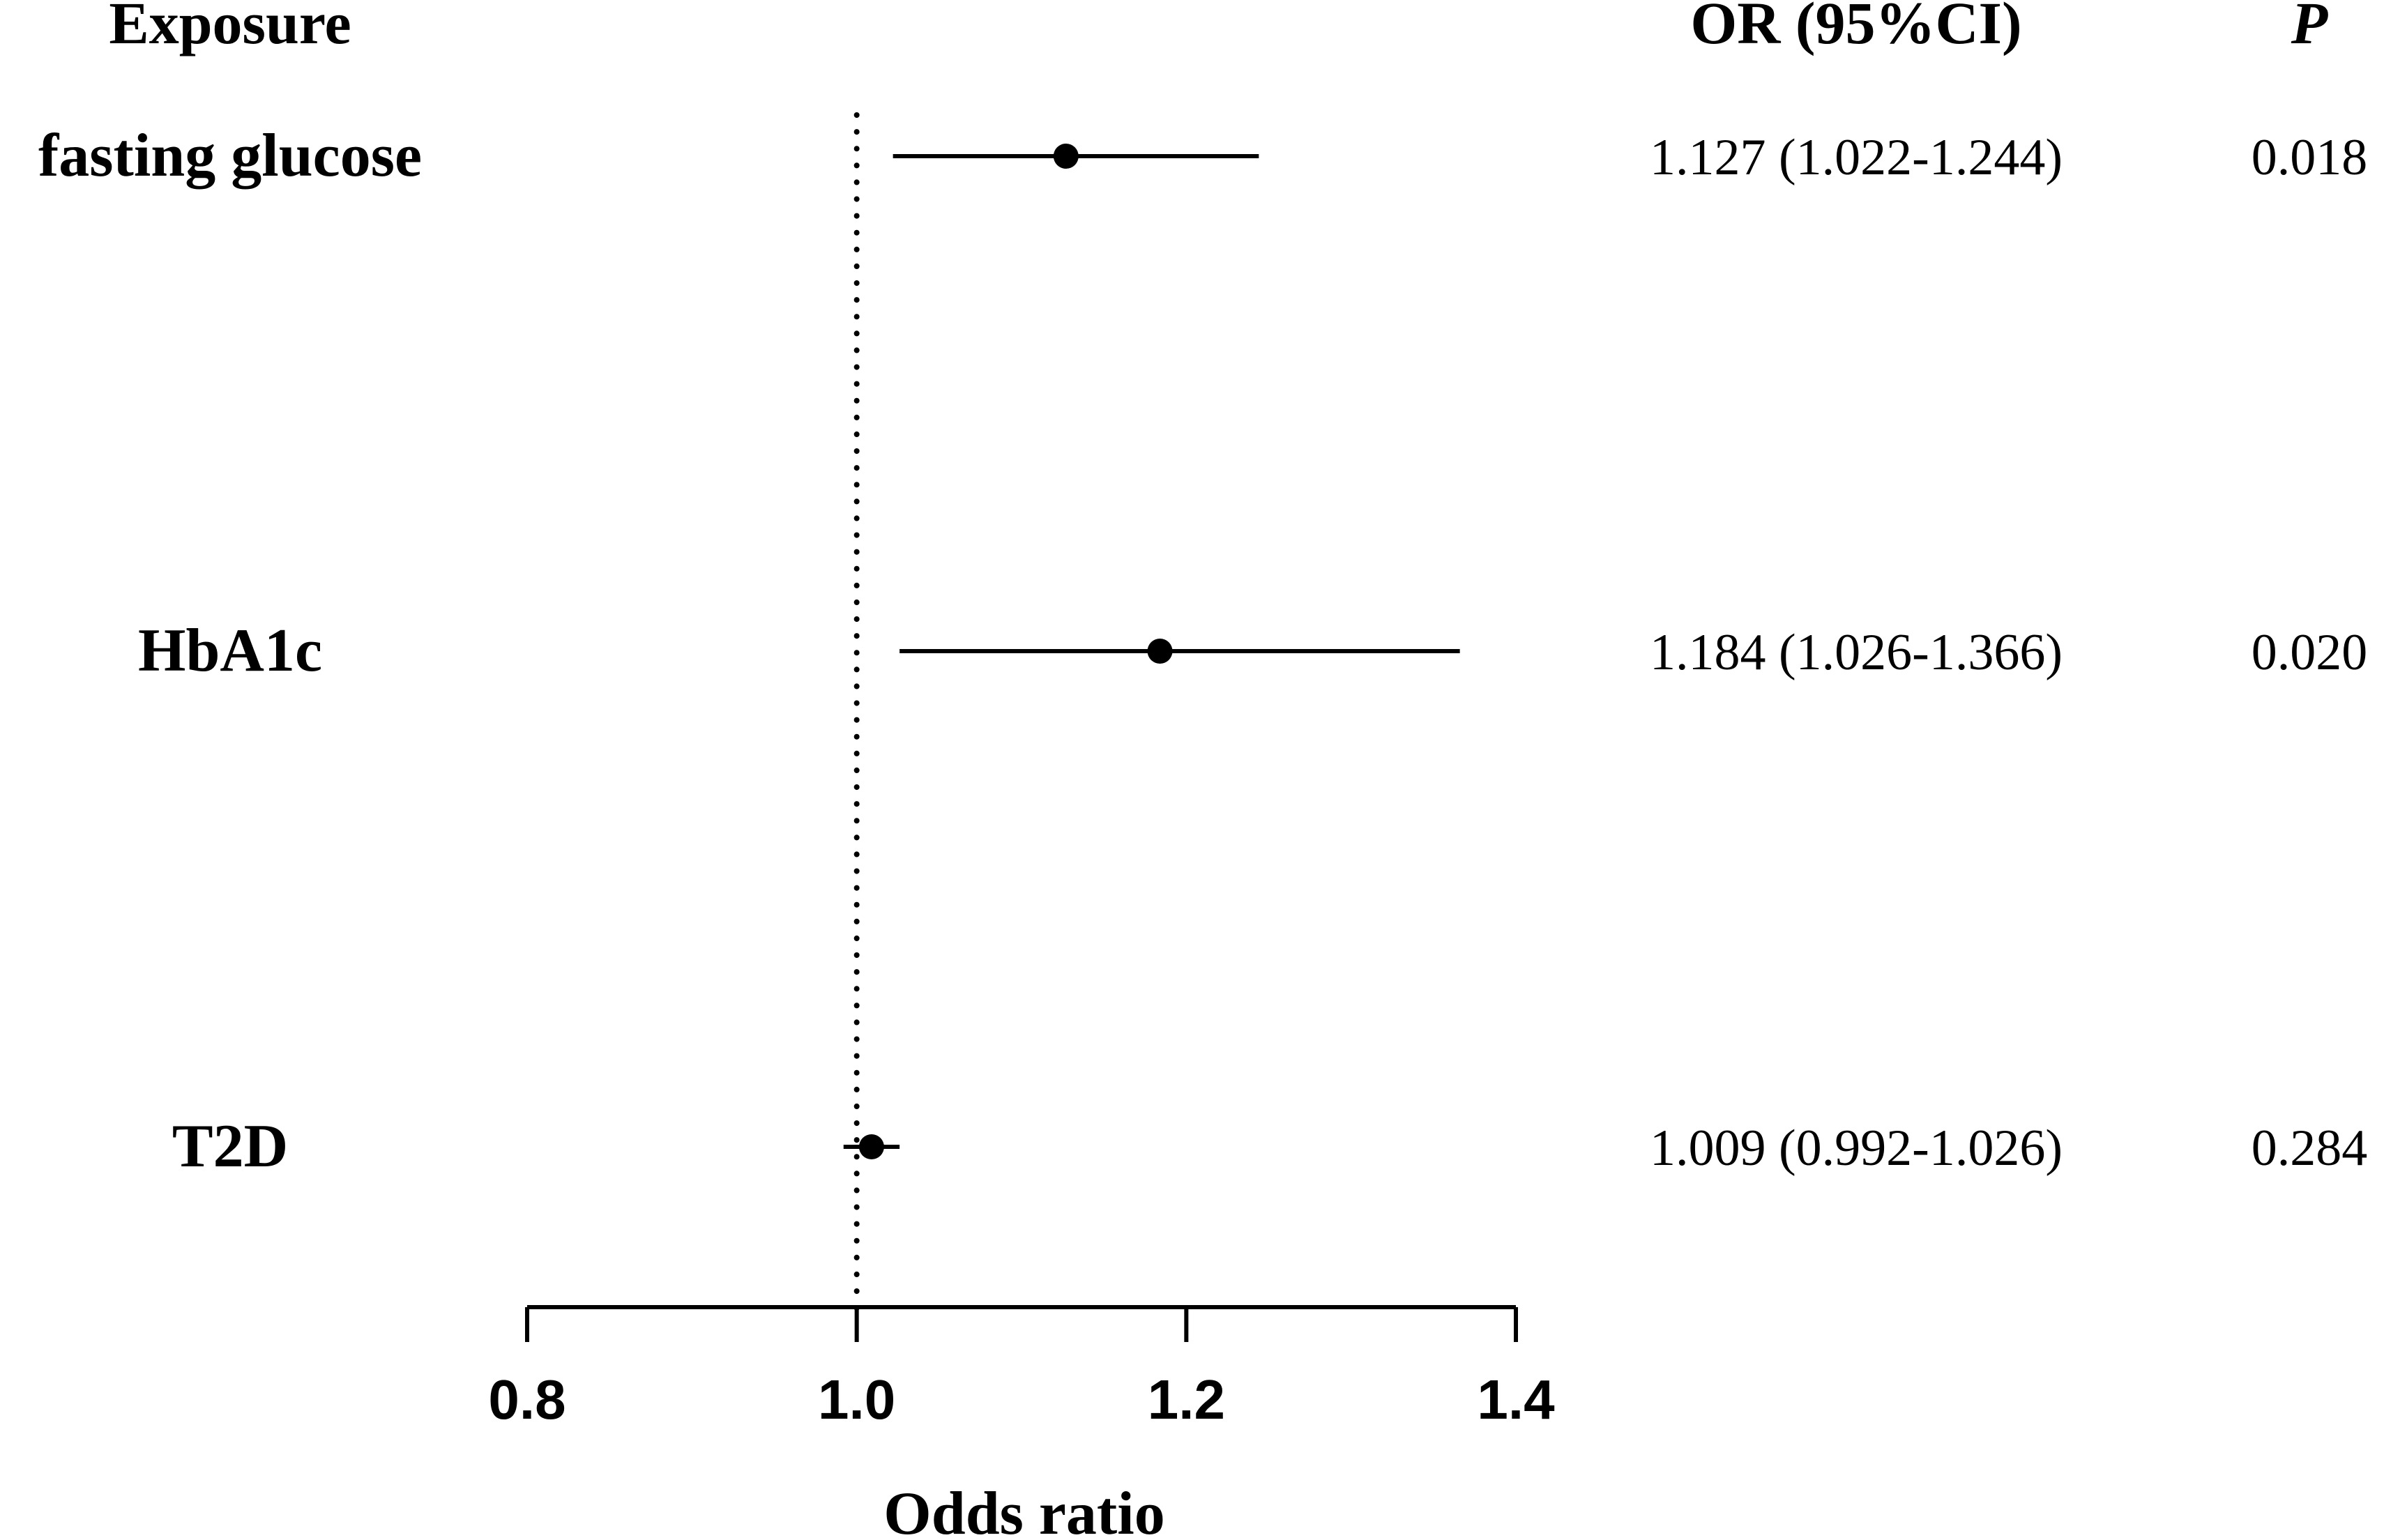 Image resolution: width=2384 pixels, height=1540 pixels. I want to click on row-or-ci: 1.127 (1.022-1.244), so click(1857, 157).